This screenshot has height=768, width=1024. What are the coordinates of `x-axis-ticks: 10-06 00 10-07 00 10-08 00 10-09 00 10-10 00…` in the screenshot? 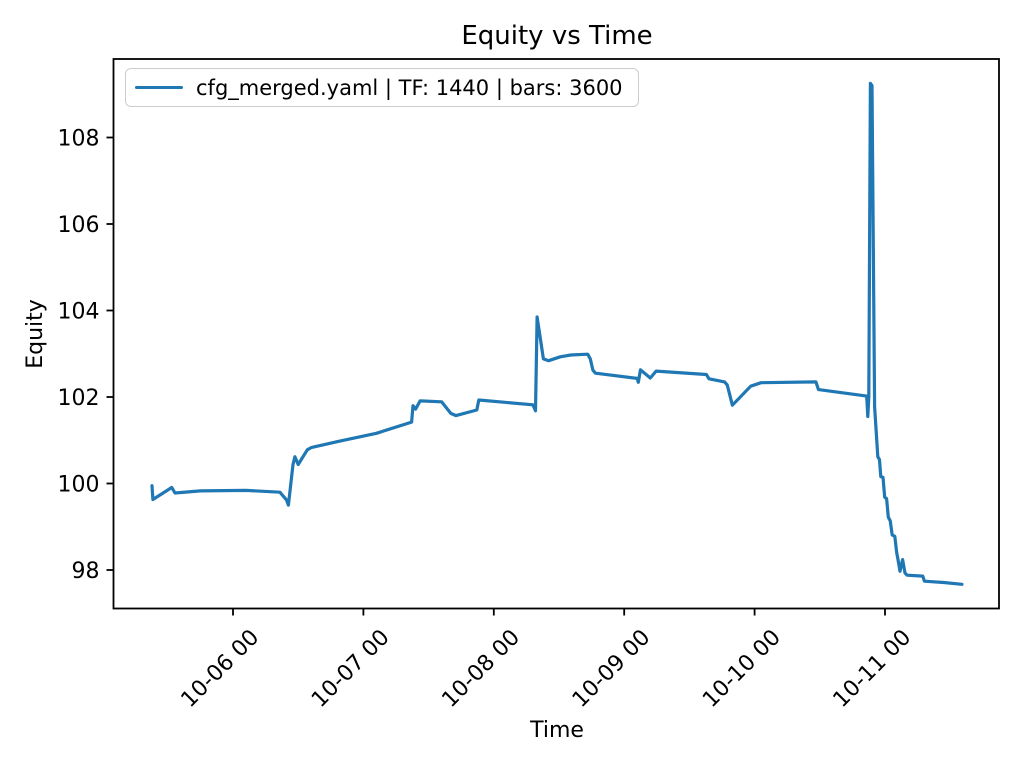 It's located at (547, 660).